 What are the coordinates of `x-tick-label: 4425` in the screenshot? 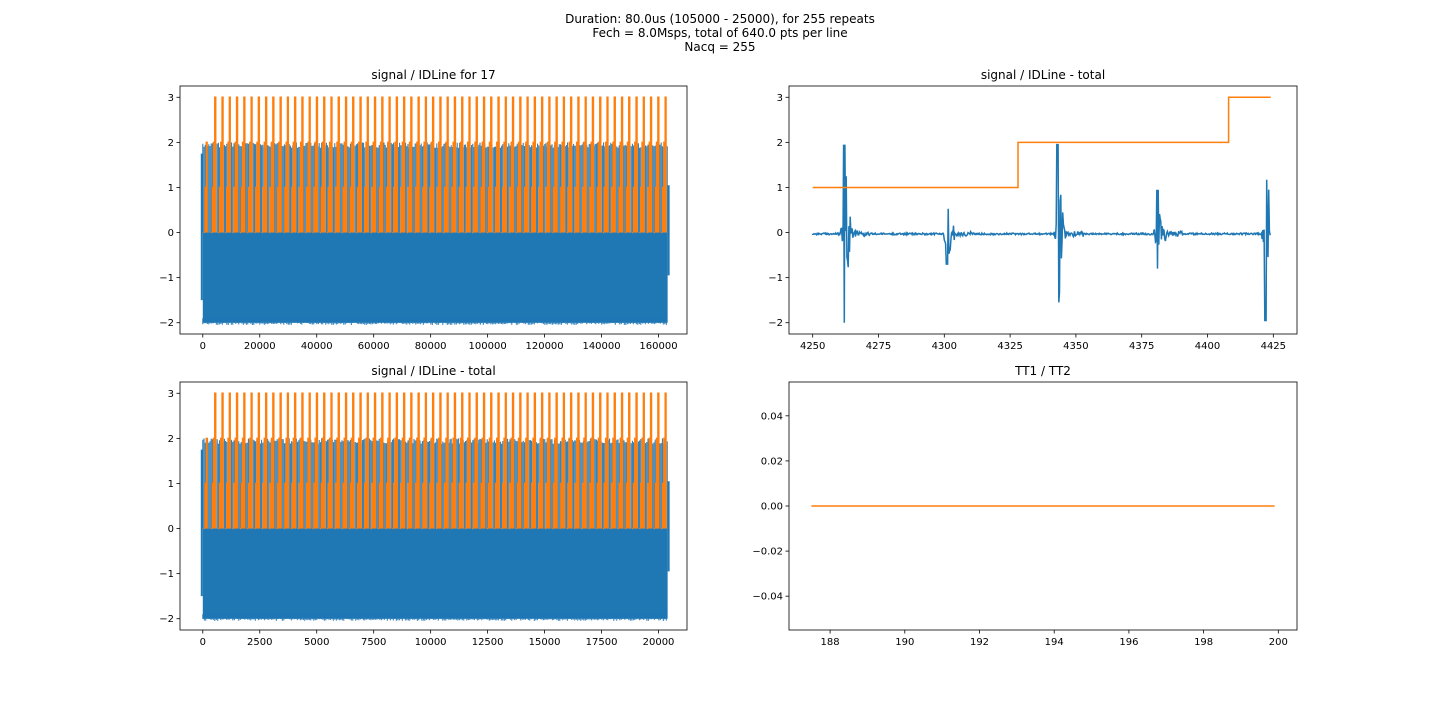 It's located at (1273, 346).